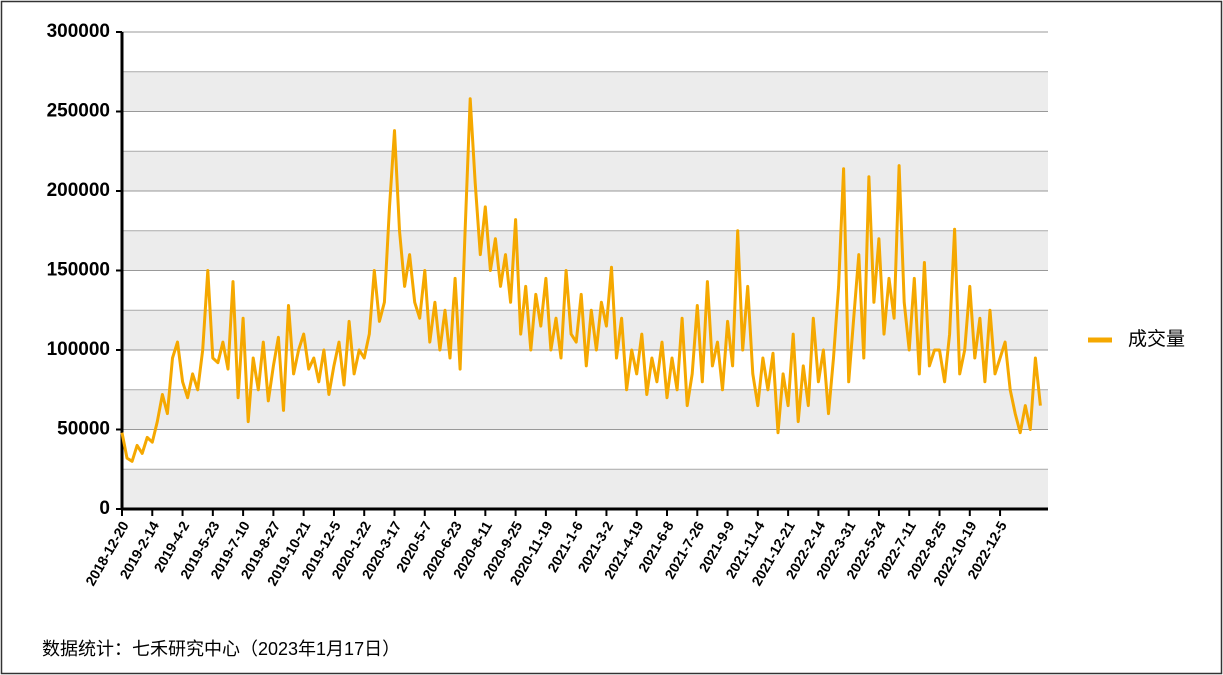 The image size is (1223, 675). Describe the element at coordinates (78, 190) in the screenshot. I see `y-tick-label: 200000` at that location.